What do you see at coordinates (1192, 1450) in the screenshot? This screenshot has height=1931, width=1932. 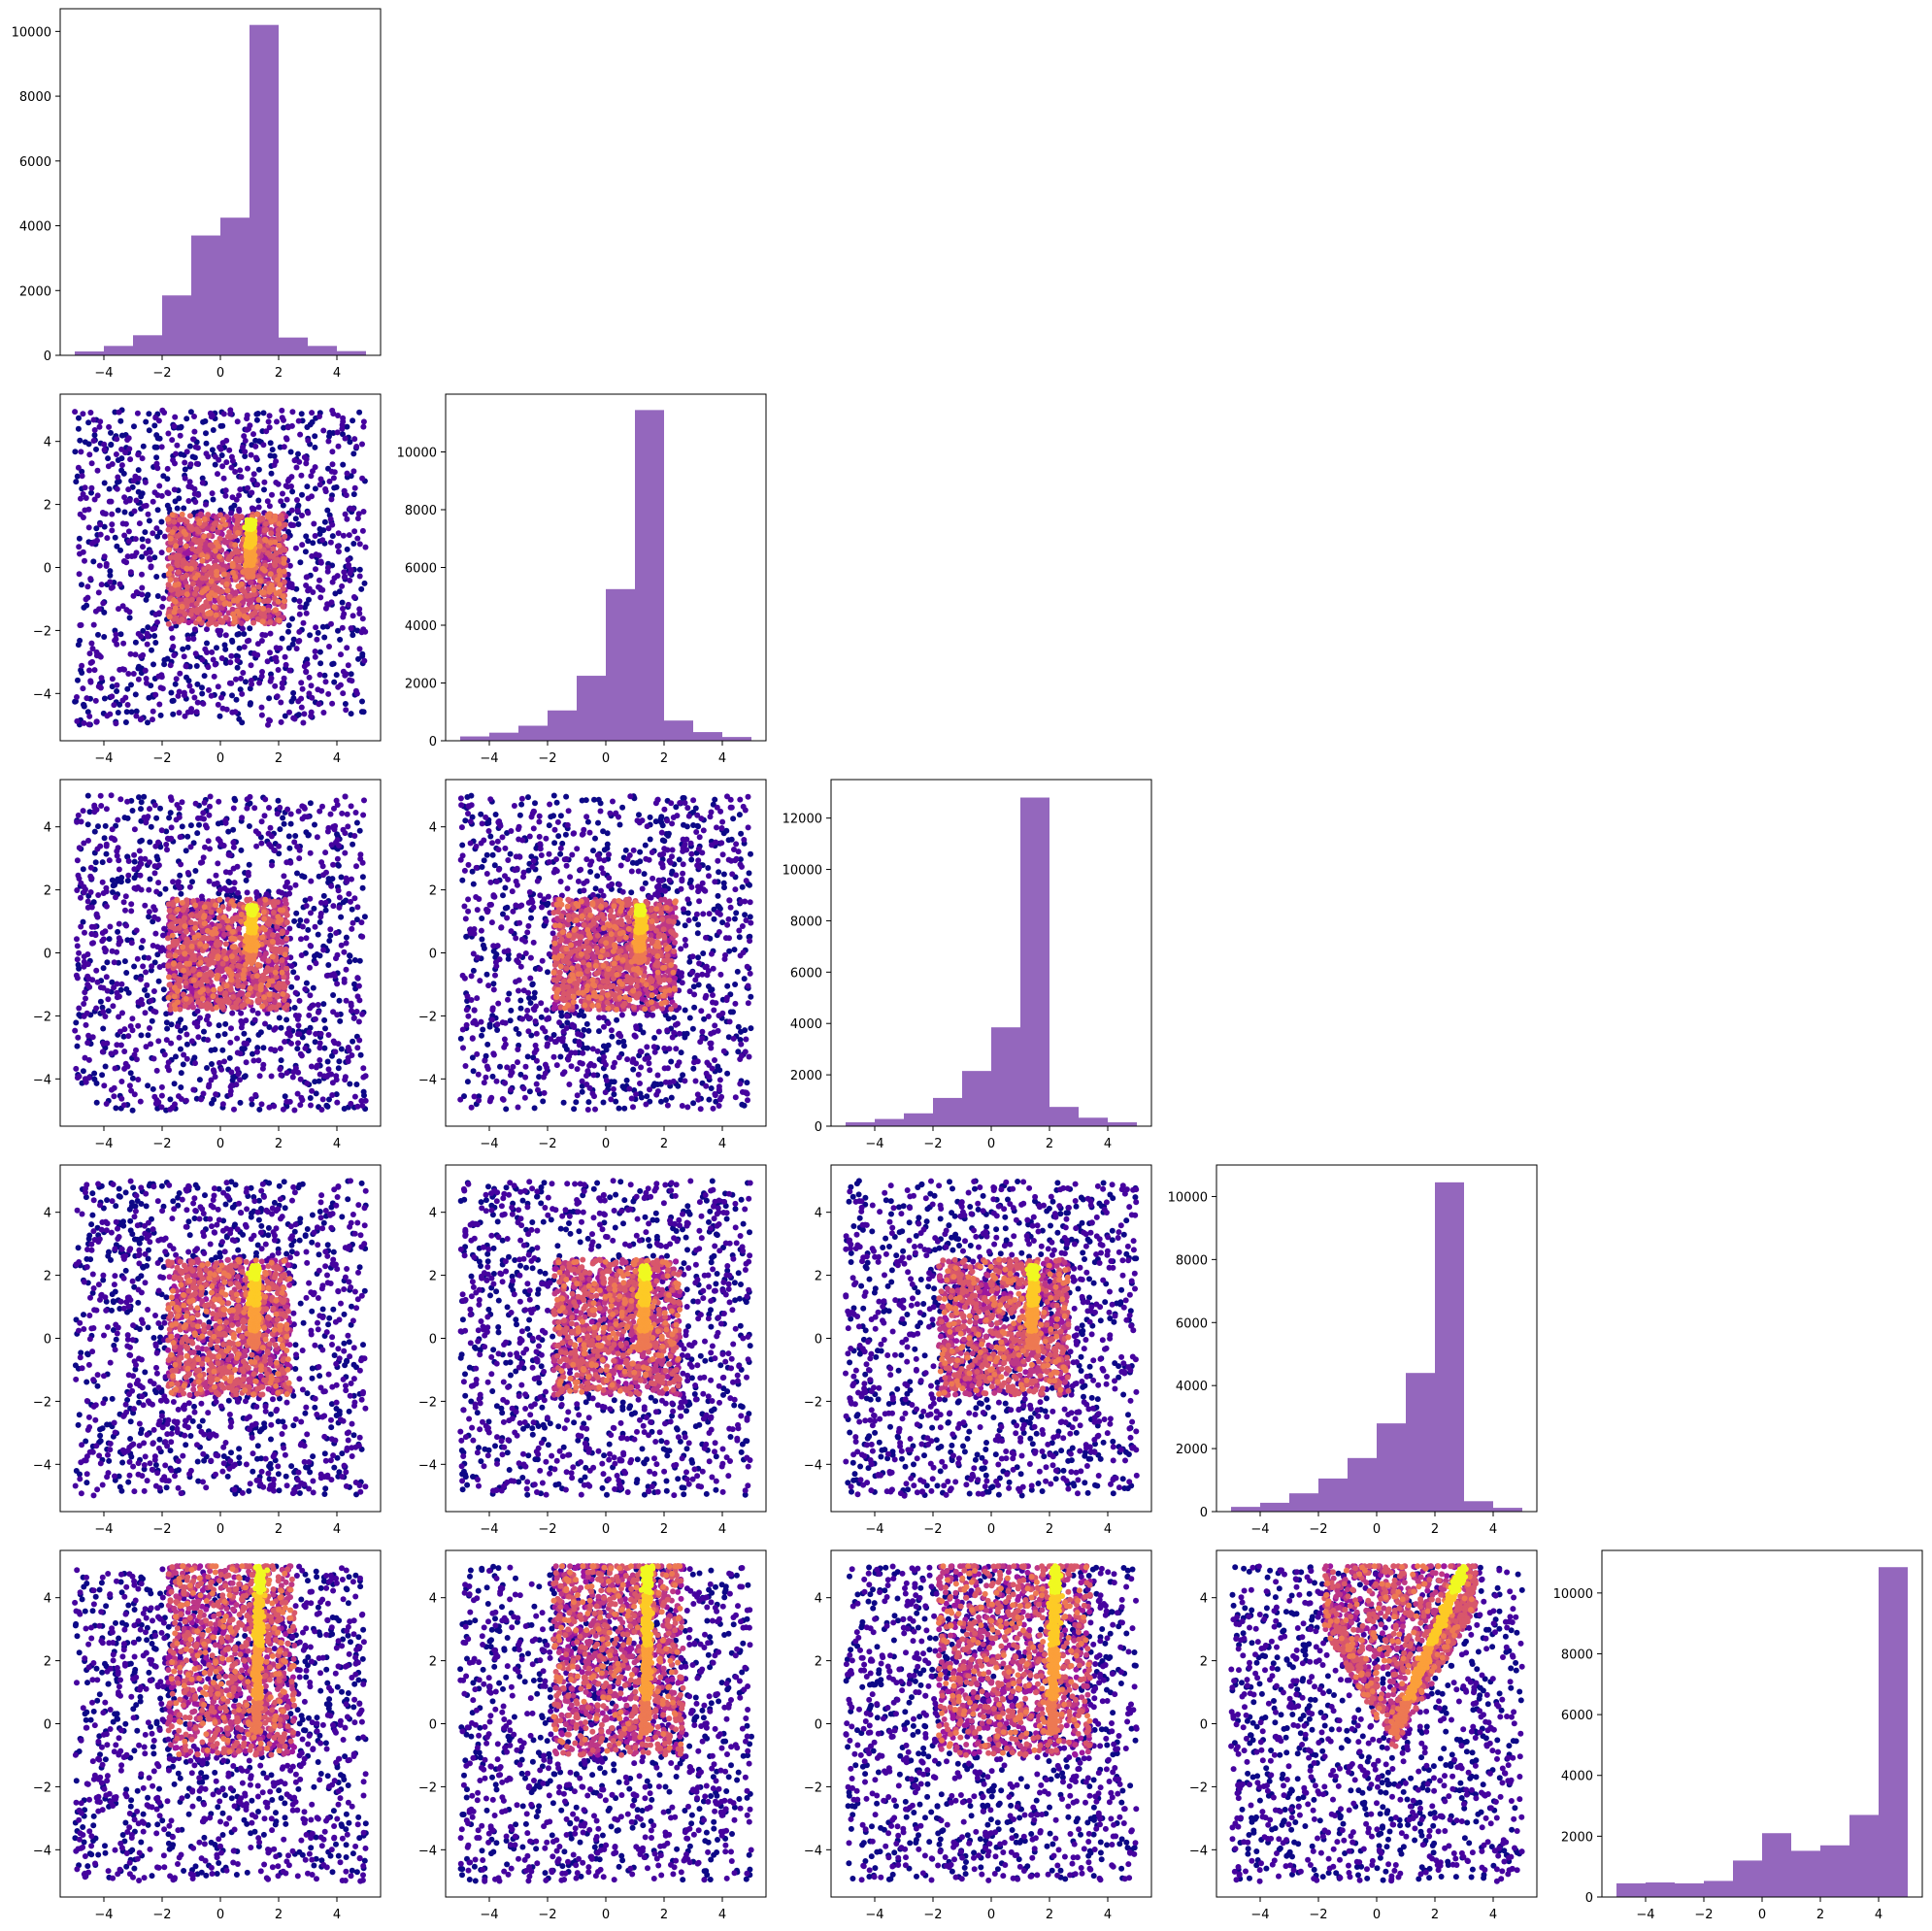 I see `histogram-ytick-label: 2000` at bounding box center [1192, 1450].